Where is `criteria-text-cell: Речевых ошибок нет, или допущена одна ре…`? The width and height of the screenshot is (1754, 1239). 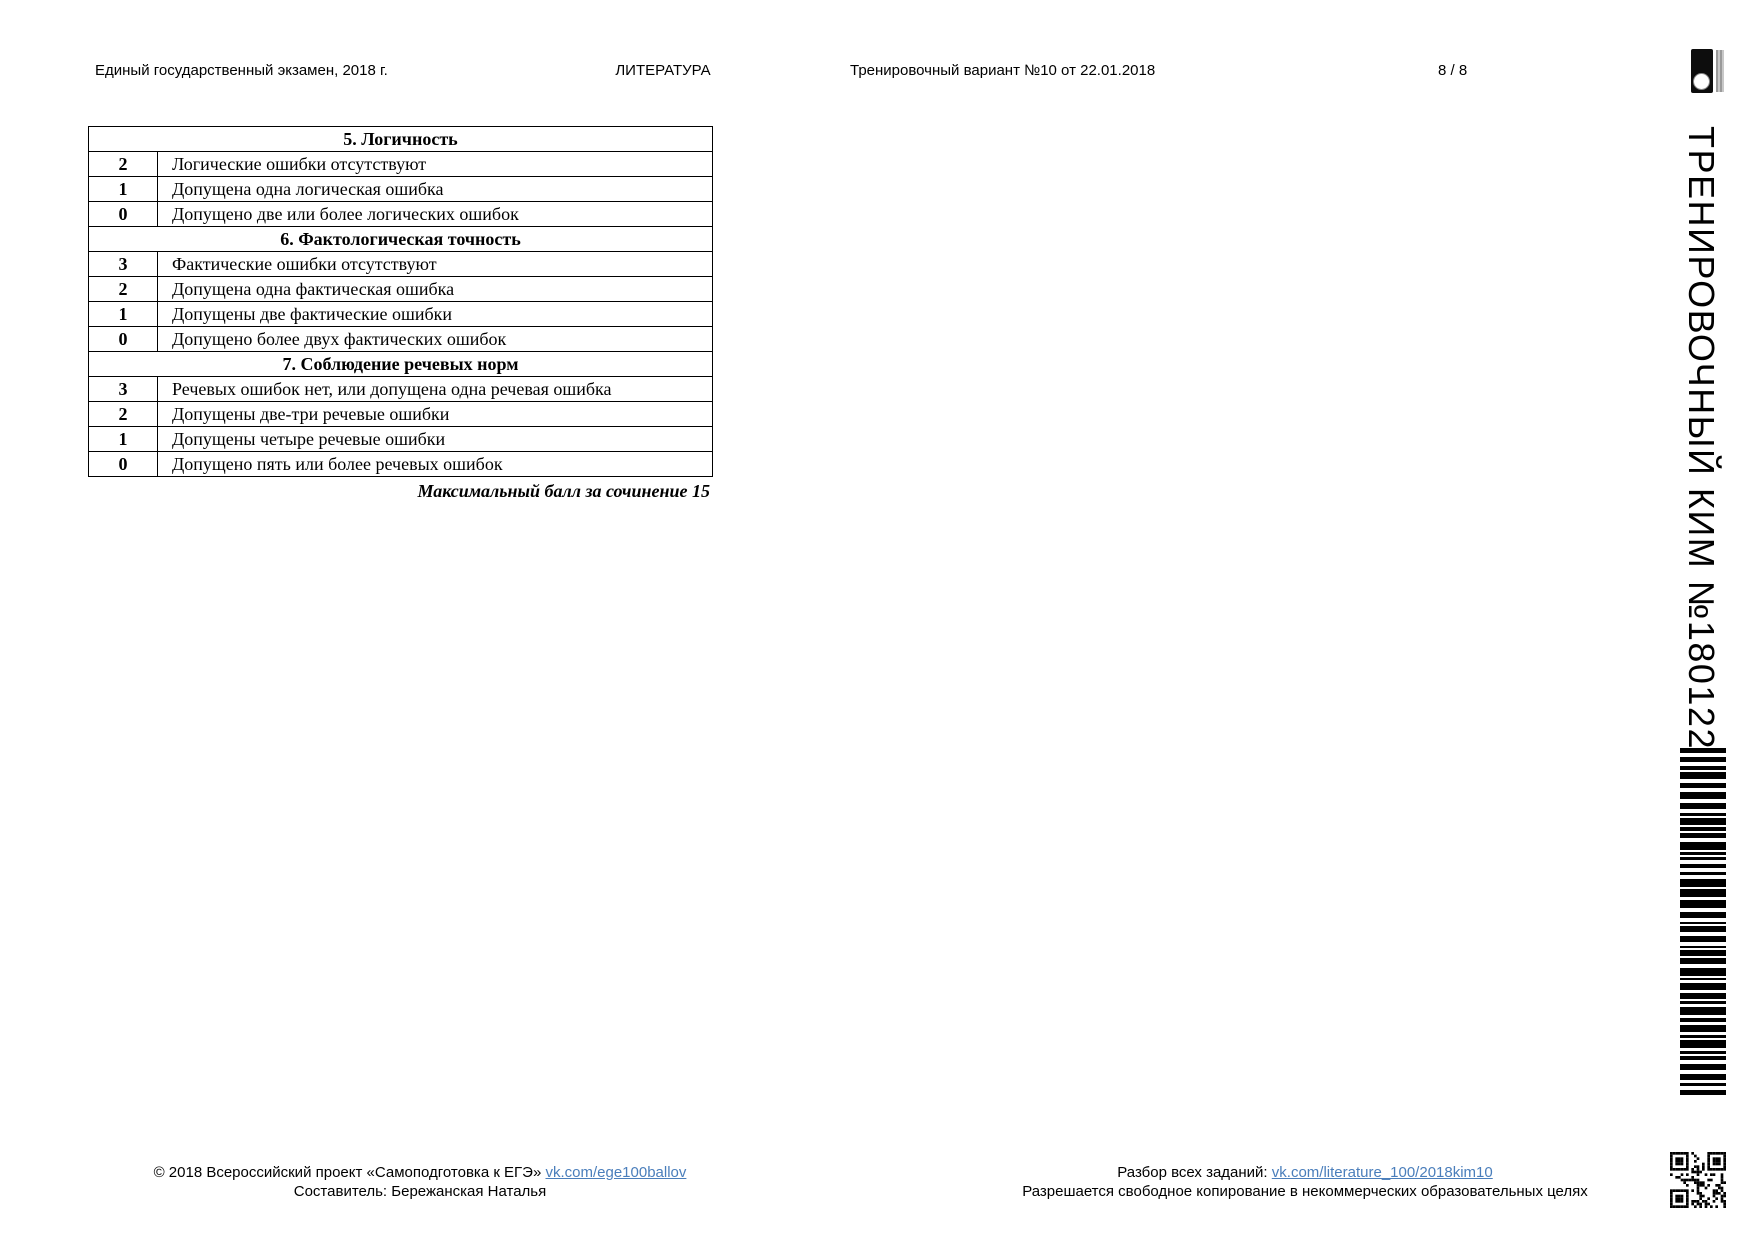 criteria-text-cell: Речевых ошибок нет, или допущена одна ре… is located at coordinates (435, 389).